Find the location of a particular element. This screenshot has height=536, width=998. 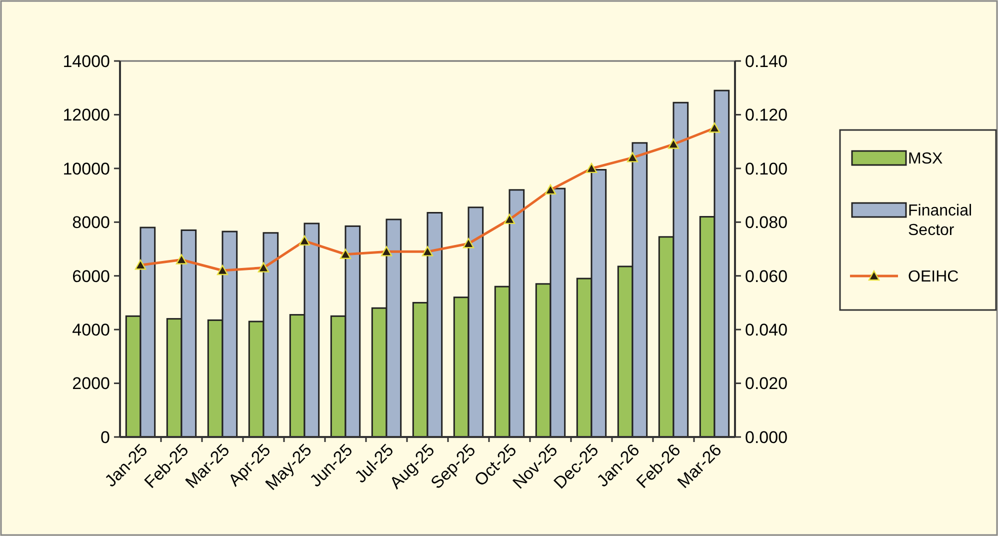

y2-tick-label: 0.060 is located at coordinates (766, 276).